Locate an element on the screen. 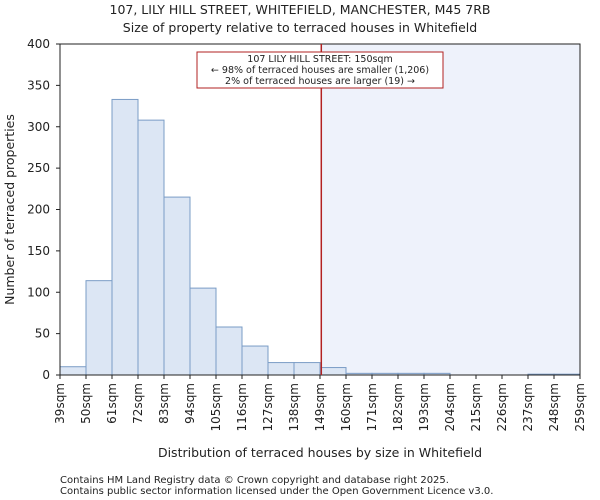 This screenshot has width=600, height=500. x-tick-label-182sqm: 182sqm is located at coordinates (398, 407).